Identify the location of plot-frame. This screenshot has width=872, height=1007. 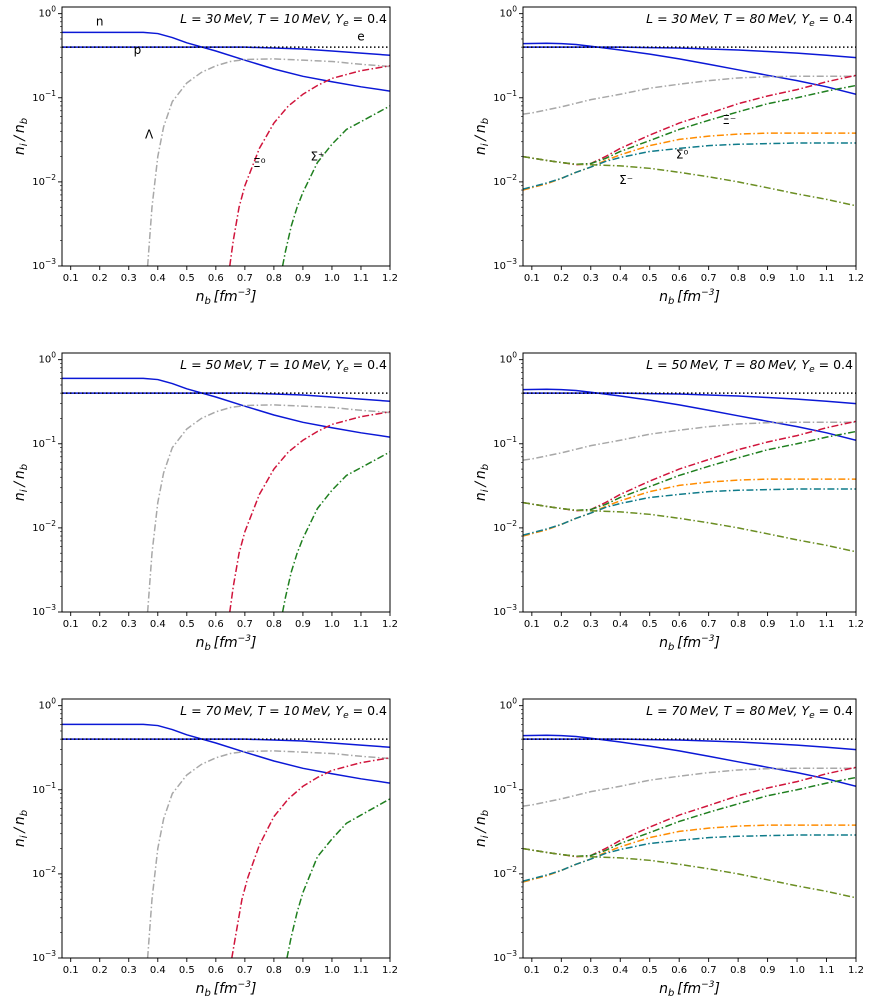
(689, 482).